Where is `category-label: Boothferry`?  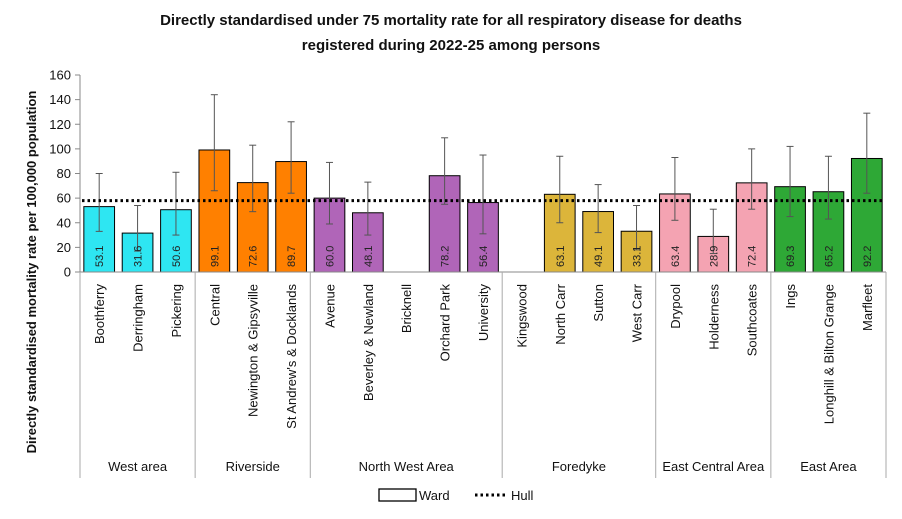
category-label: Boothferry is located at coordinates (99, 314).